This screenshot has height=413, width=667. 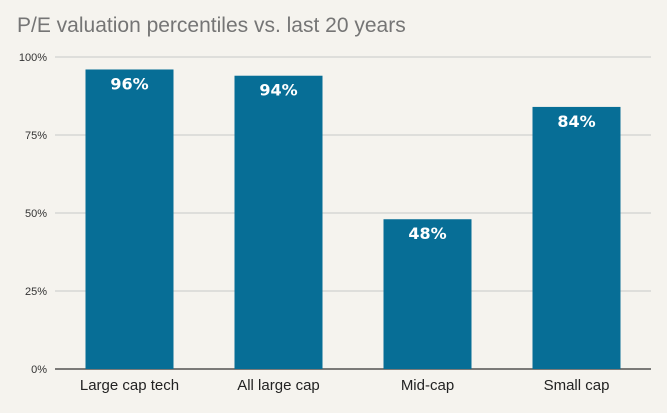 What do you see at coordinates (427, 385) in the screenshot?
I see `x-tick-label: Mid-cap` at bounding box center [427, 385].